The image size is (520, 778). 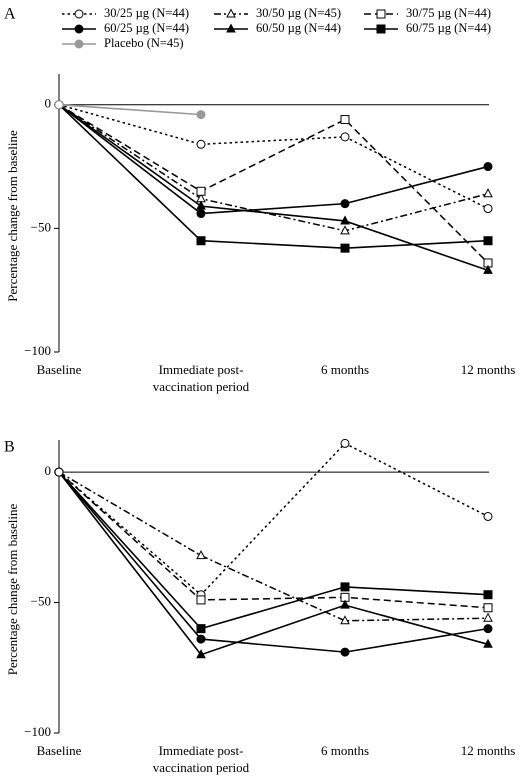 What do you see at coordinates (448, 13) in the screenshot?
I see `legend-label: 30/75 µg (N=44)` at bounding box center [448, 13].